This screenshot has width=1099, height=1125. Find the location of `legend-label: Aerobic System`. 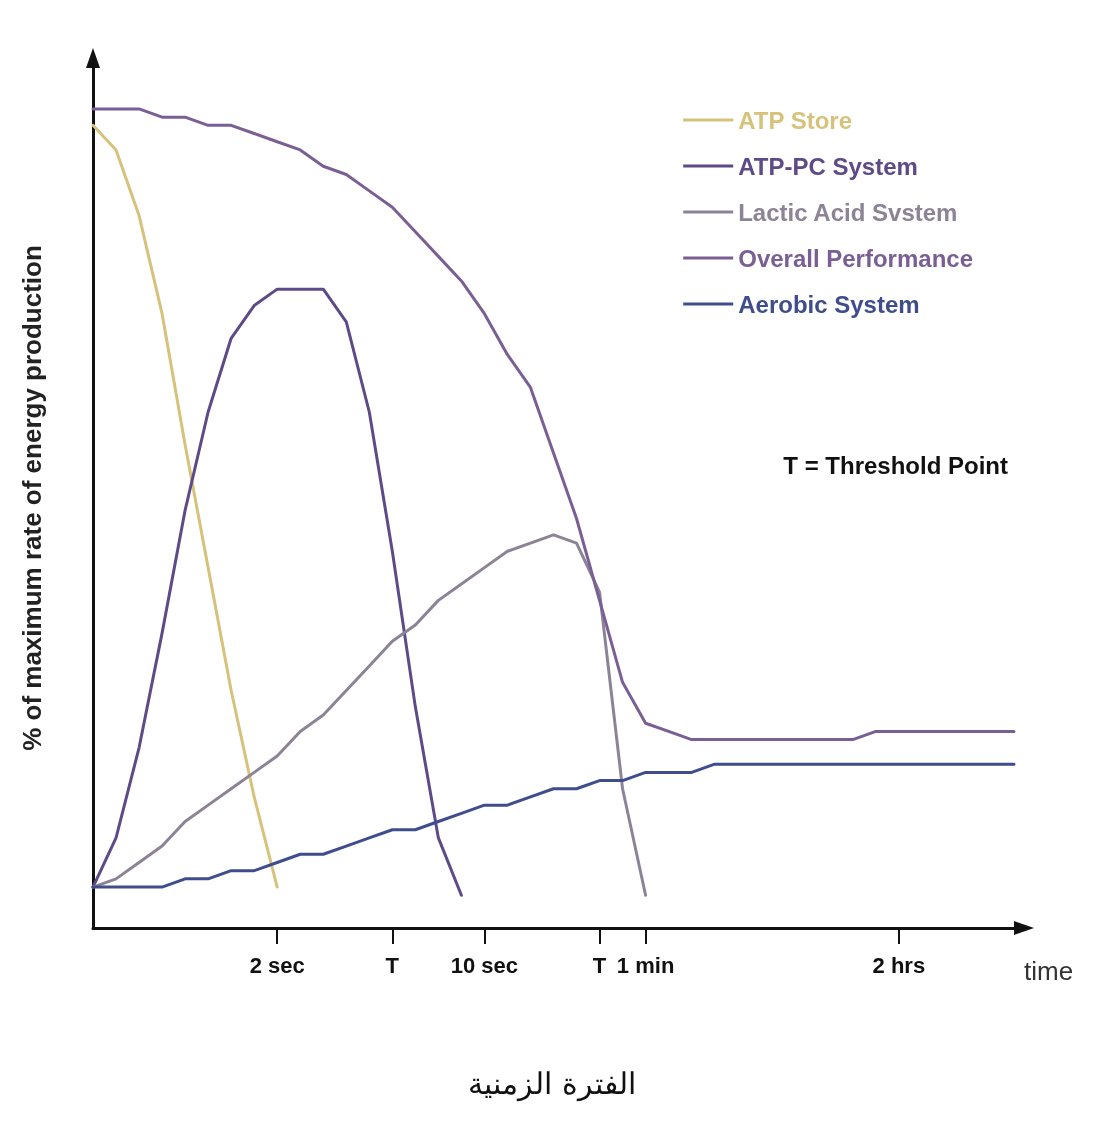

legend-label: Aerobic System is located at coordinates (829, 304).